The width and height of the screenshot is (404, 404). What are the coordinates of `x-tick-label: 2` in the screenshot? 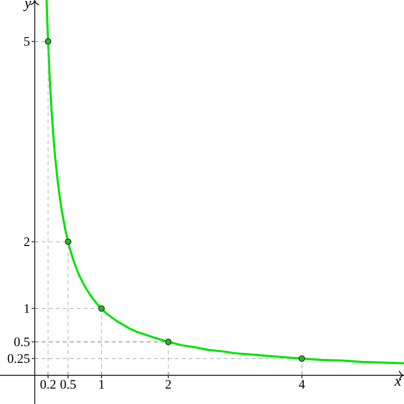 It's located at (168, 384).